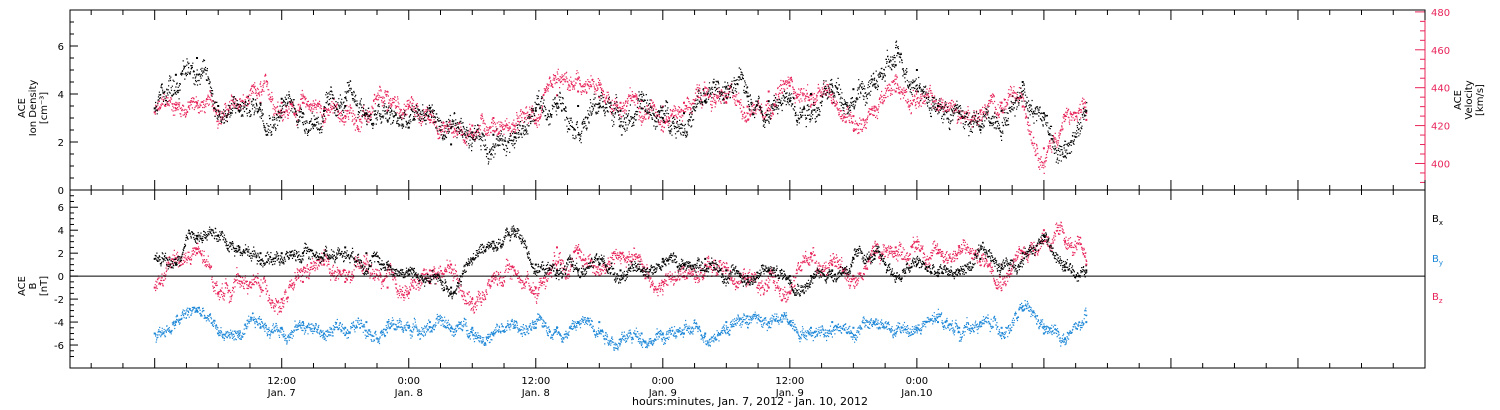 The width and height of the screenshot is (1500, 410). What do you see at coordinates (61, 254) in the screenshot?
I see `field-tick-label: 2` at bounding box center [61, 254].